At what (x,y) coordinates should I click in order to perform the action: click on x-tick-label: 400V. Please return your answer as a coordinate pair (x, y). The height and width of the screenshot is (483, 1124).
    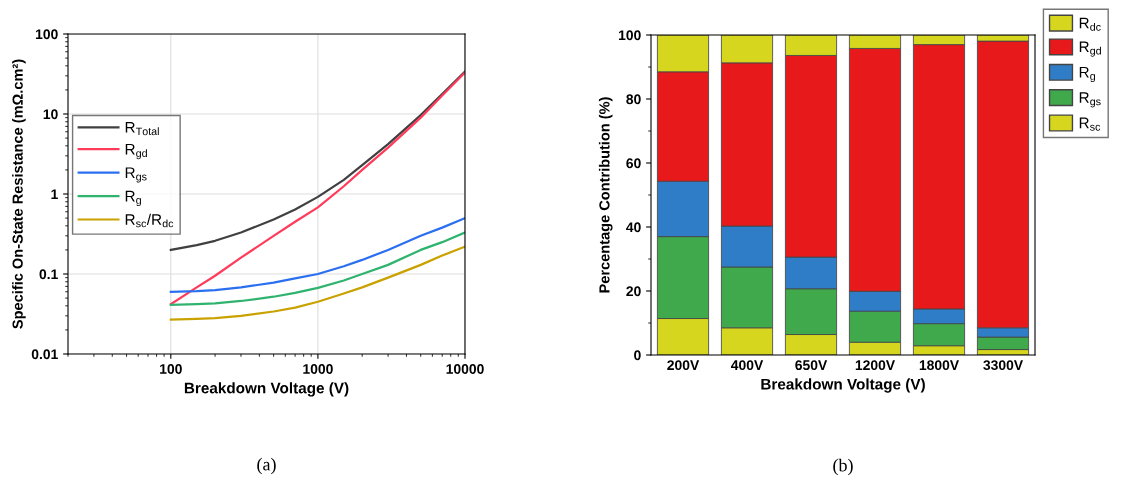
    Looking at the image, I should click on (747, 365).